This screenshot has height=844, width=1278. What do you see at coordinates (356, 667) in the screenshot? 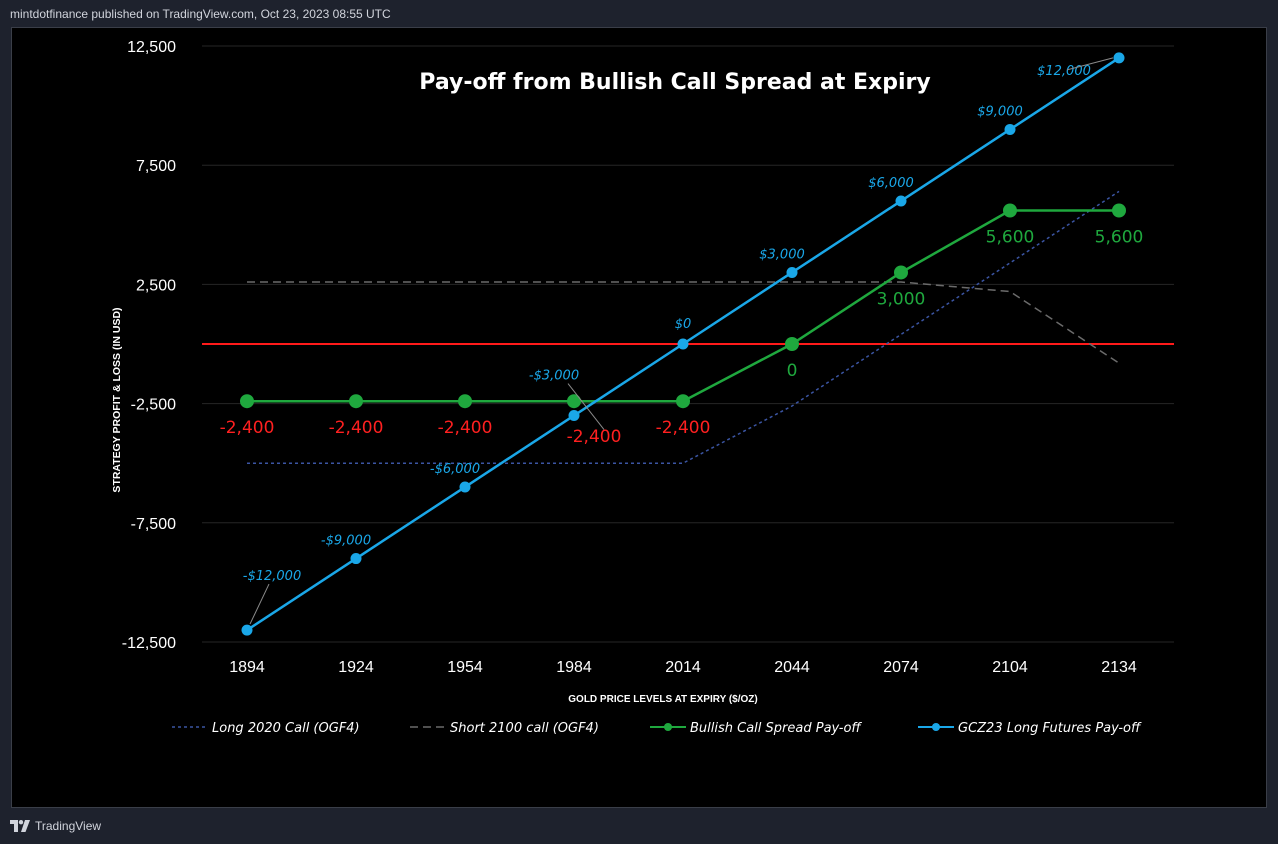
I see `x-tick-label: 1924` at bounding box center [356, 667].